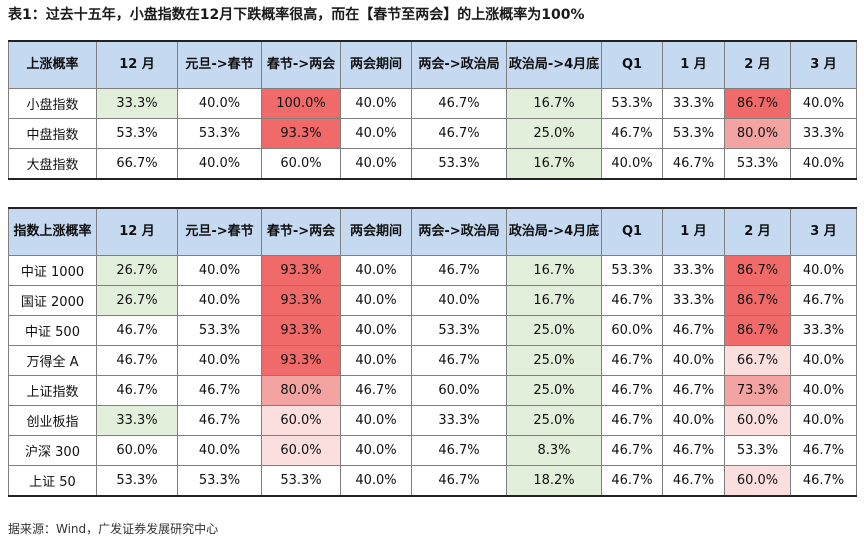  What do you see at coordinates (823, 64) in the screenshot?
I see `column-header: 3 月` at bounding box center [823, 64].